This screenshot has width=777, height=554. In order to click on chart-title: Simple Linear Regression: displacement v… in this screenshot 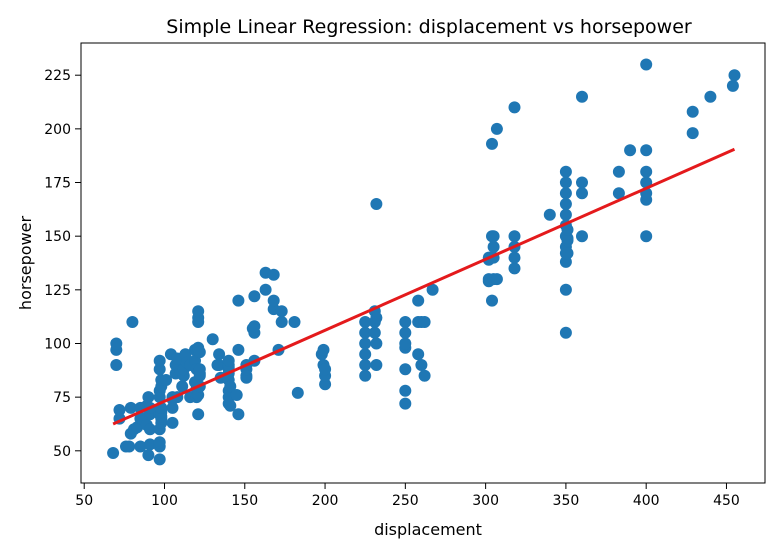, I will do `click(429, 27)`.